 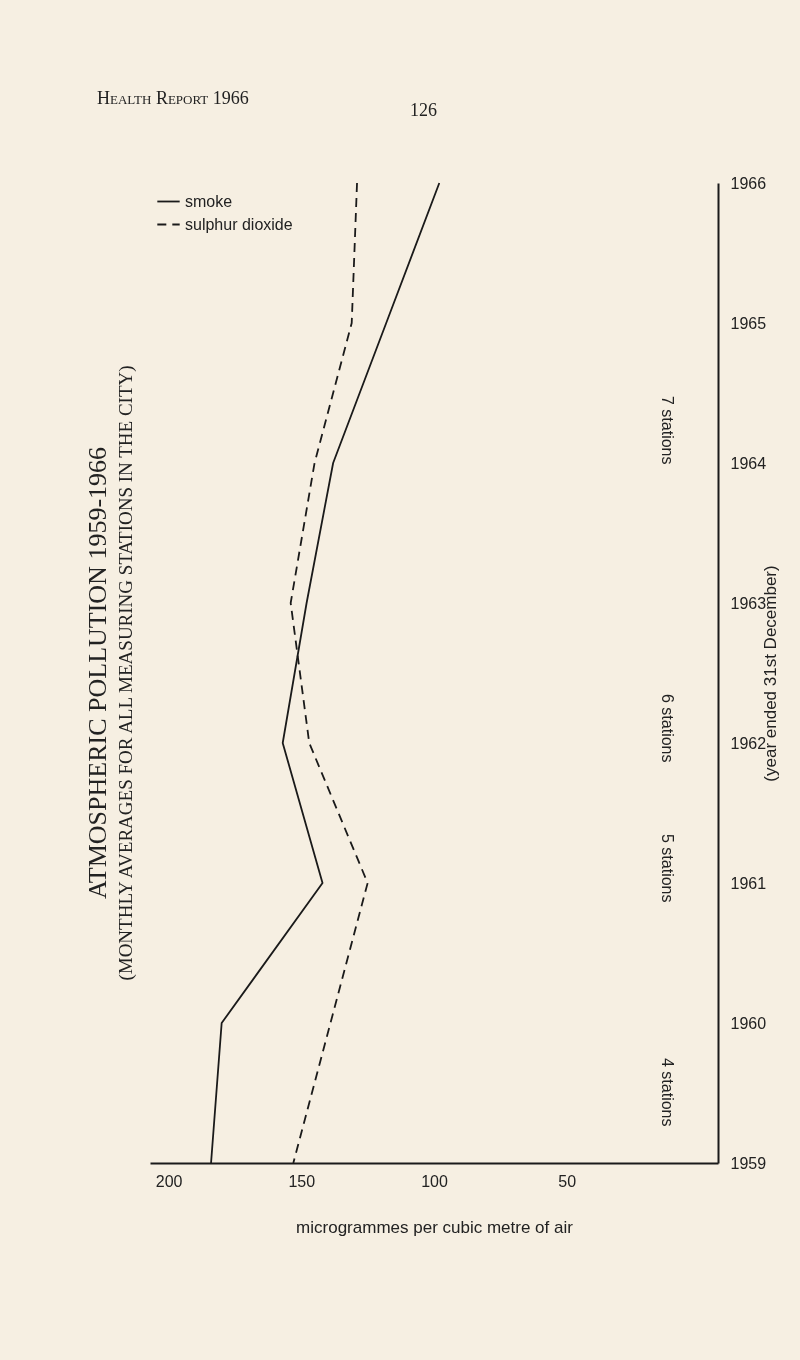 What do you see at coordinates (239, 224) in the screenshot?
I see `legend-label: sulphur dioxide` at bounding box center [239, 224].